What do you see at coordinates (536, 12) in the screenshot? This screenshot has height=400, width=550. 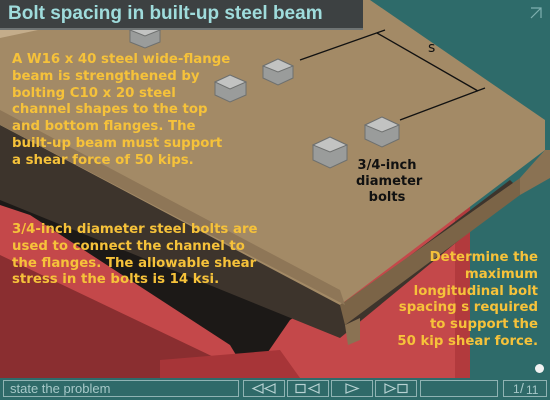 I see `corner-arrow-icon` at bounding box center [536, 12].